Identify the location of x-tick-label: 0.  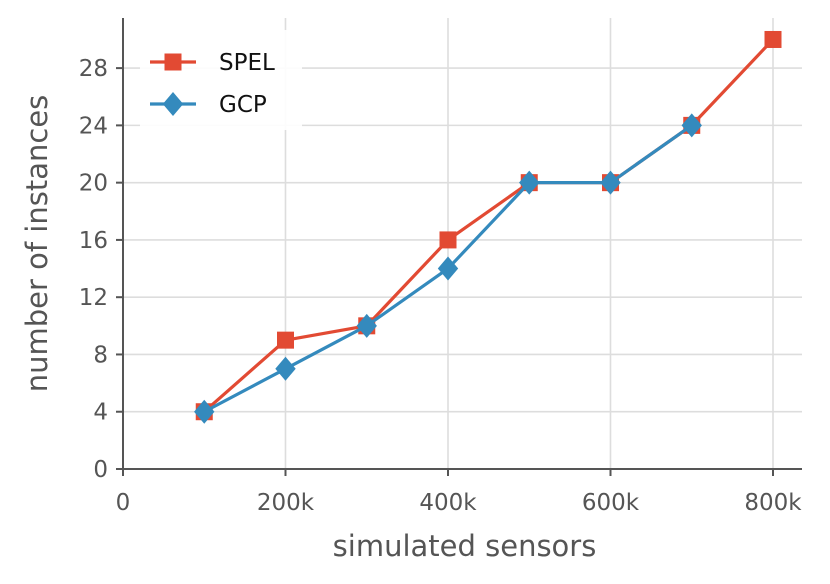
(123, 503).